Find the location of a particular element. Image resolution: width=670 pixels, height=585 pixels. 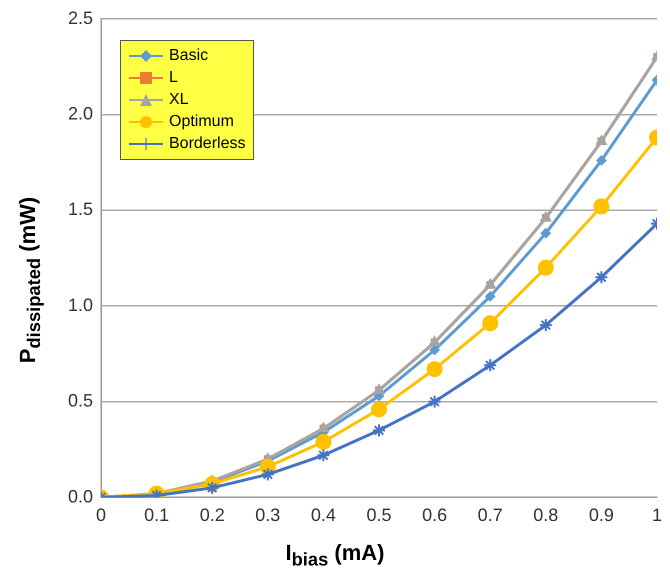

x-tick-label: 0.8 is located at coordinates (545, 515).